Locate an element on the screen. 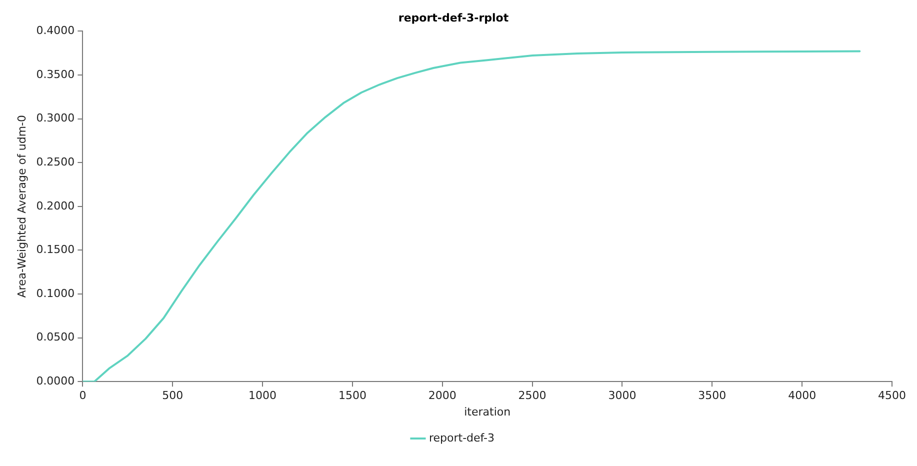  y-tick-label: 0.4000 is located at coordinates (55, 31).